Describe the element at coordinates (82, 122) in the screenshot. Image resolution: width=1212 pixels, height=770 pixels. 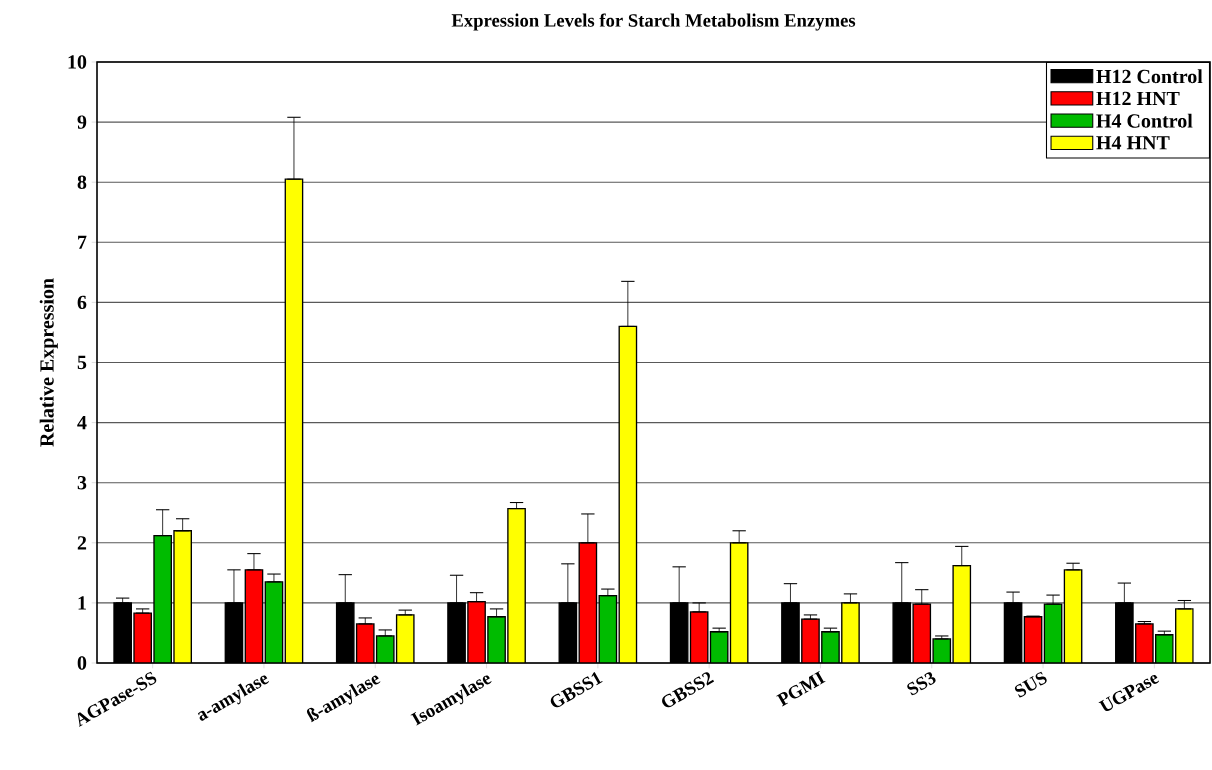
I see `y-tick-label: 9` at that location.